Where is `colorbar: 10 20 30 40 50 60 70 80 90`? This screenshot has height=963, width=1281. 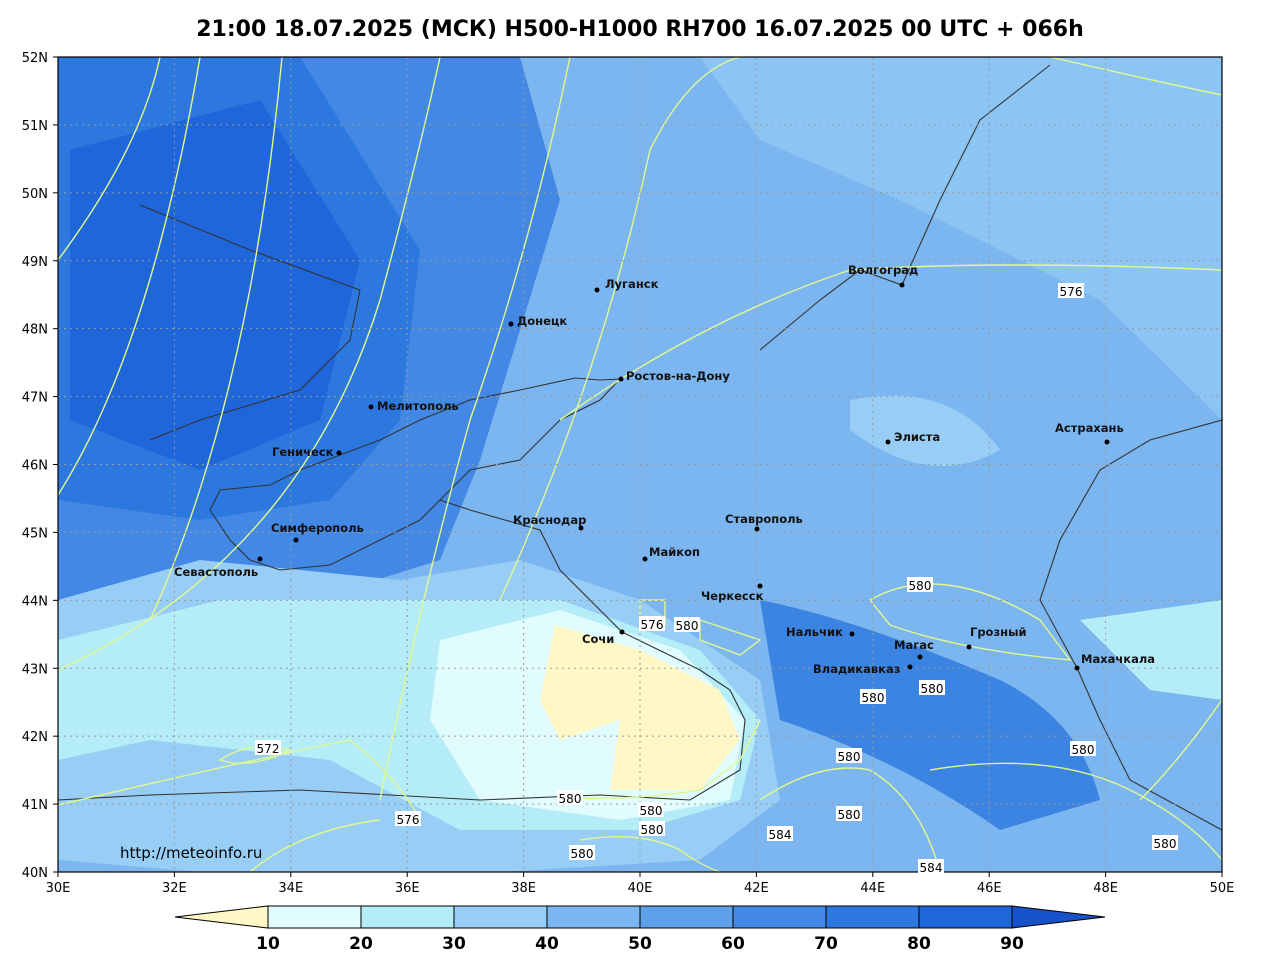
colorbar: 10 20 30 40 50 60 70 80 90 is located at coordinates (640, 929).